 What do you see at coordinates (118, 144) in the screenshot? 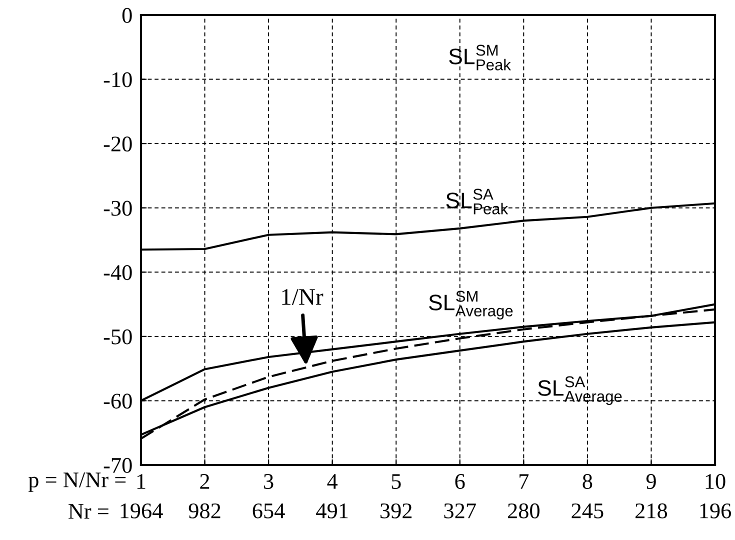
I see `y-tick-label: -20` at bounding box center [118, 144].